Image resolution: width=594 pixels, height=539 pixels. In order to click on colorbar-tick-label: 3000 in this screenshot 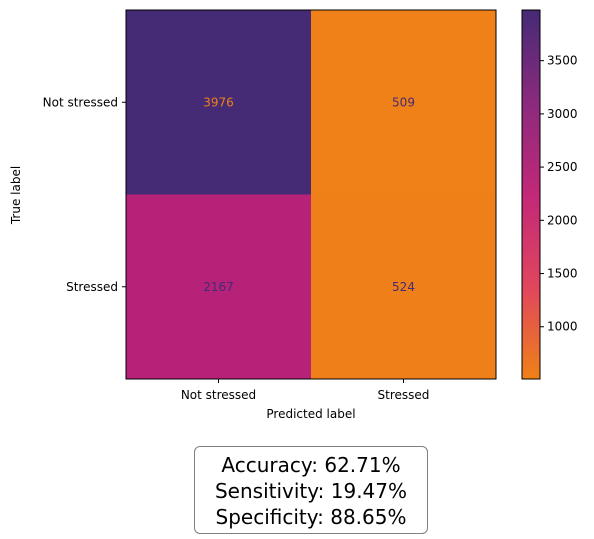, I will do `click(562, 114)`.